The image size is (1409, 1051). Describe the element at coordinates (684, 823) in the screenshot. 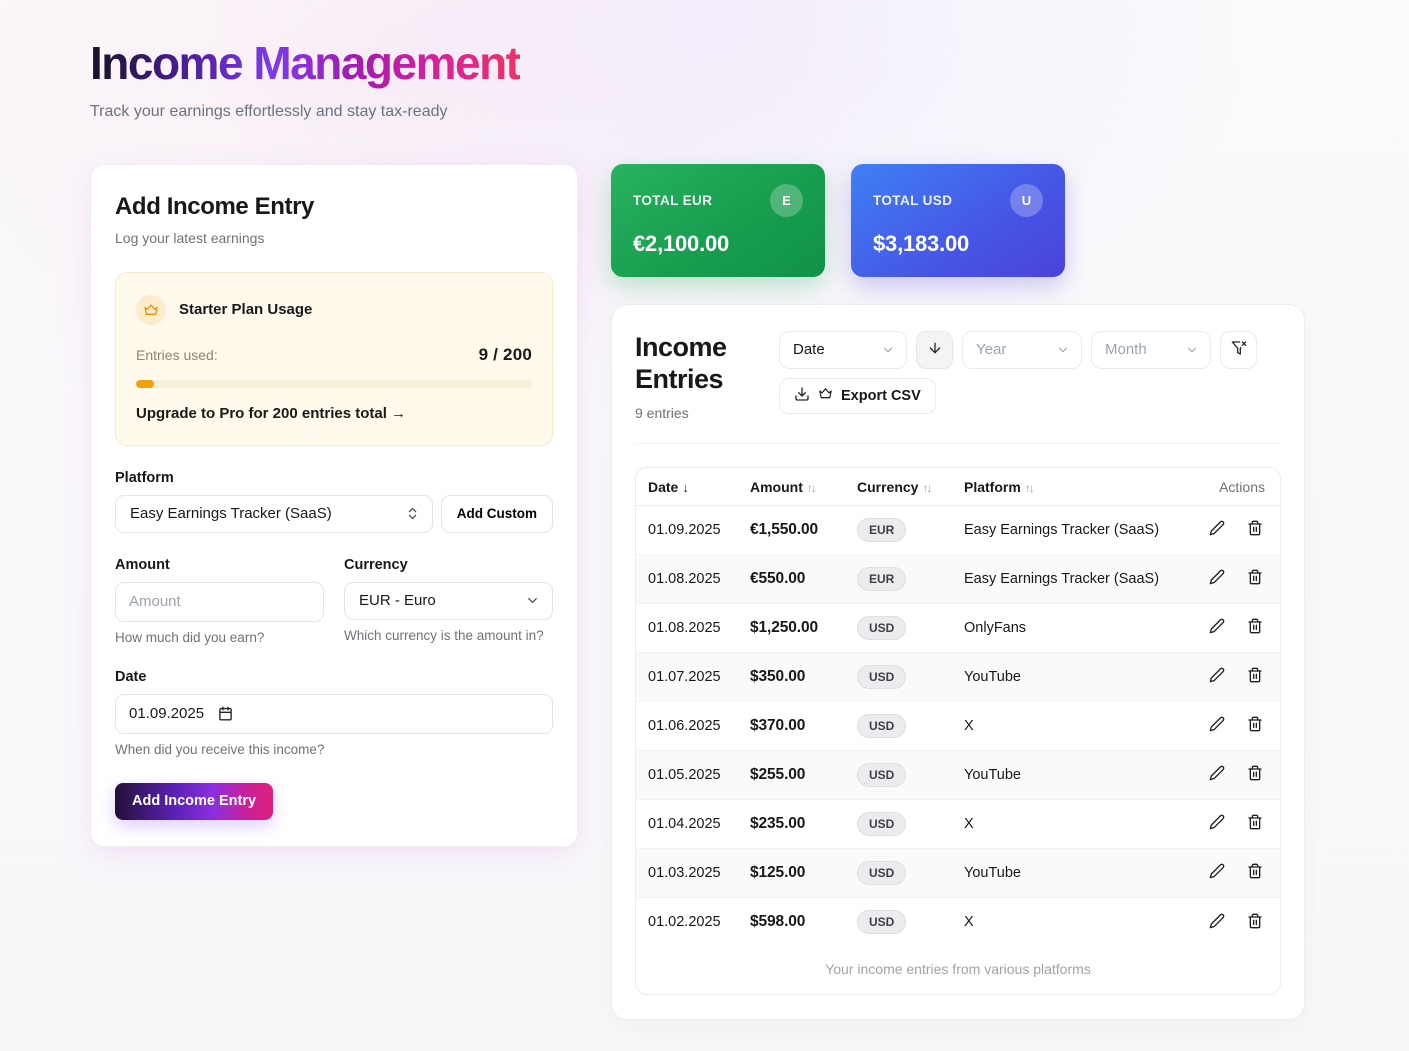

I see `cell-date: 01.04.2025` at that location.